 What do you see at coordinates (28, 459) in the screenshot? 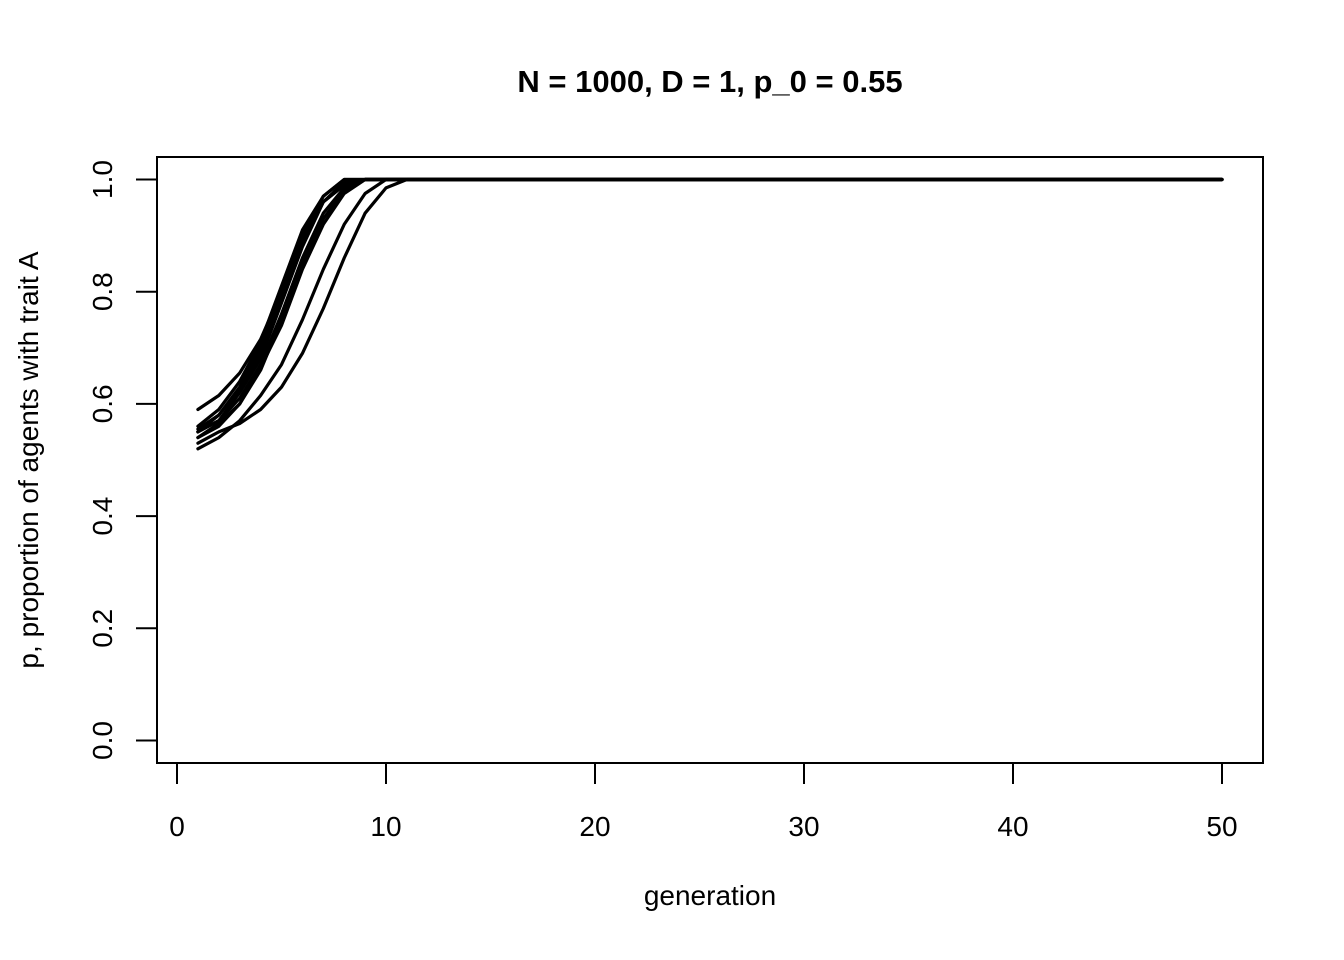
I see `y-axis-label: p, proportion of agents with trait A` at bounding box center [28, 459].